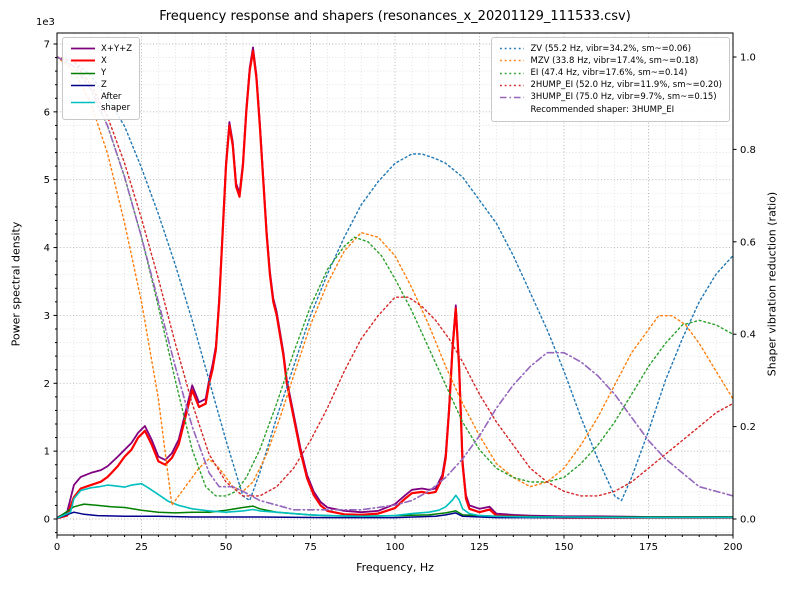 Image resolution: width=800 pixels, height=600 pixels. What do you see at coordinates (141, 547) in the screenshot?
I see `x-tick-label: 25` at bounding box center [141, 547].